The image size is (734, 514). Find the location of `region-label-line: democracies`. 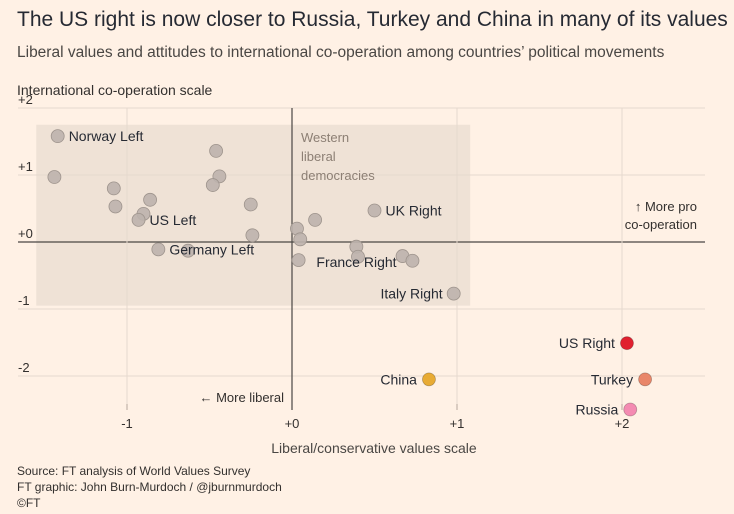

region-label-line: democracies is located at coordinates (338, 175).